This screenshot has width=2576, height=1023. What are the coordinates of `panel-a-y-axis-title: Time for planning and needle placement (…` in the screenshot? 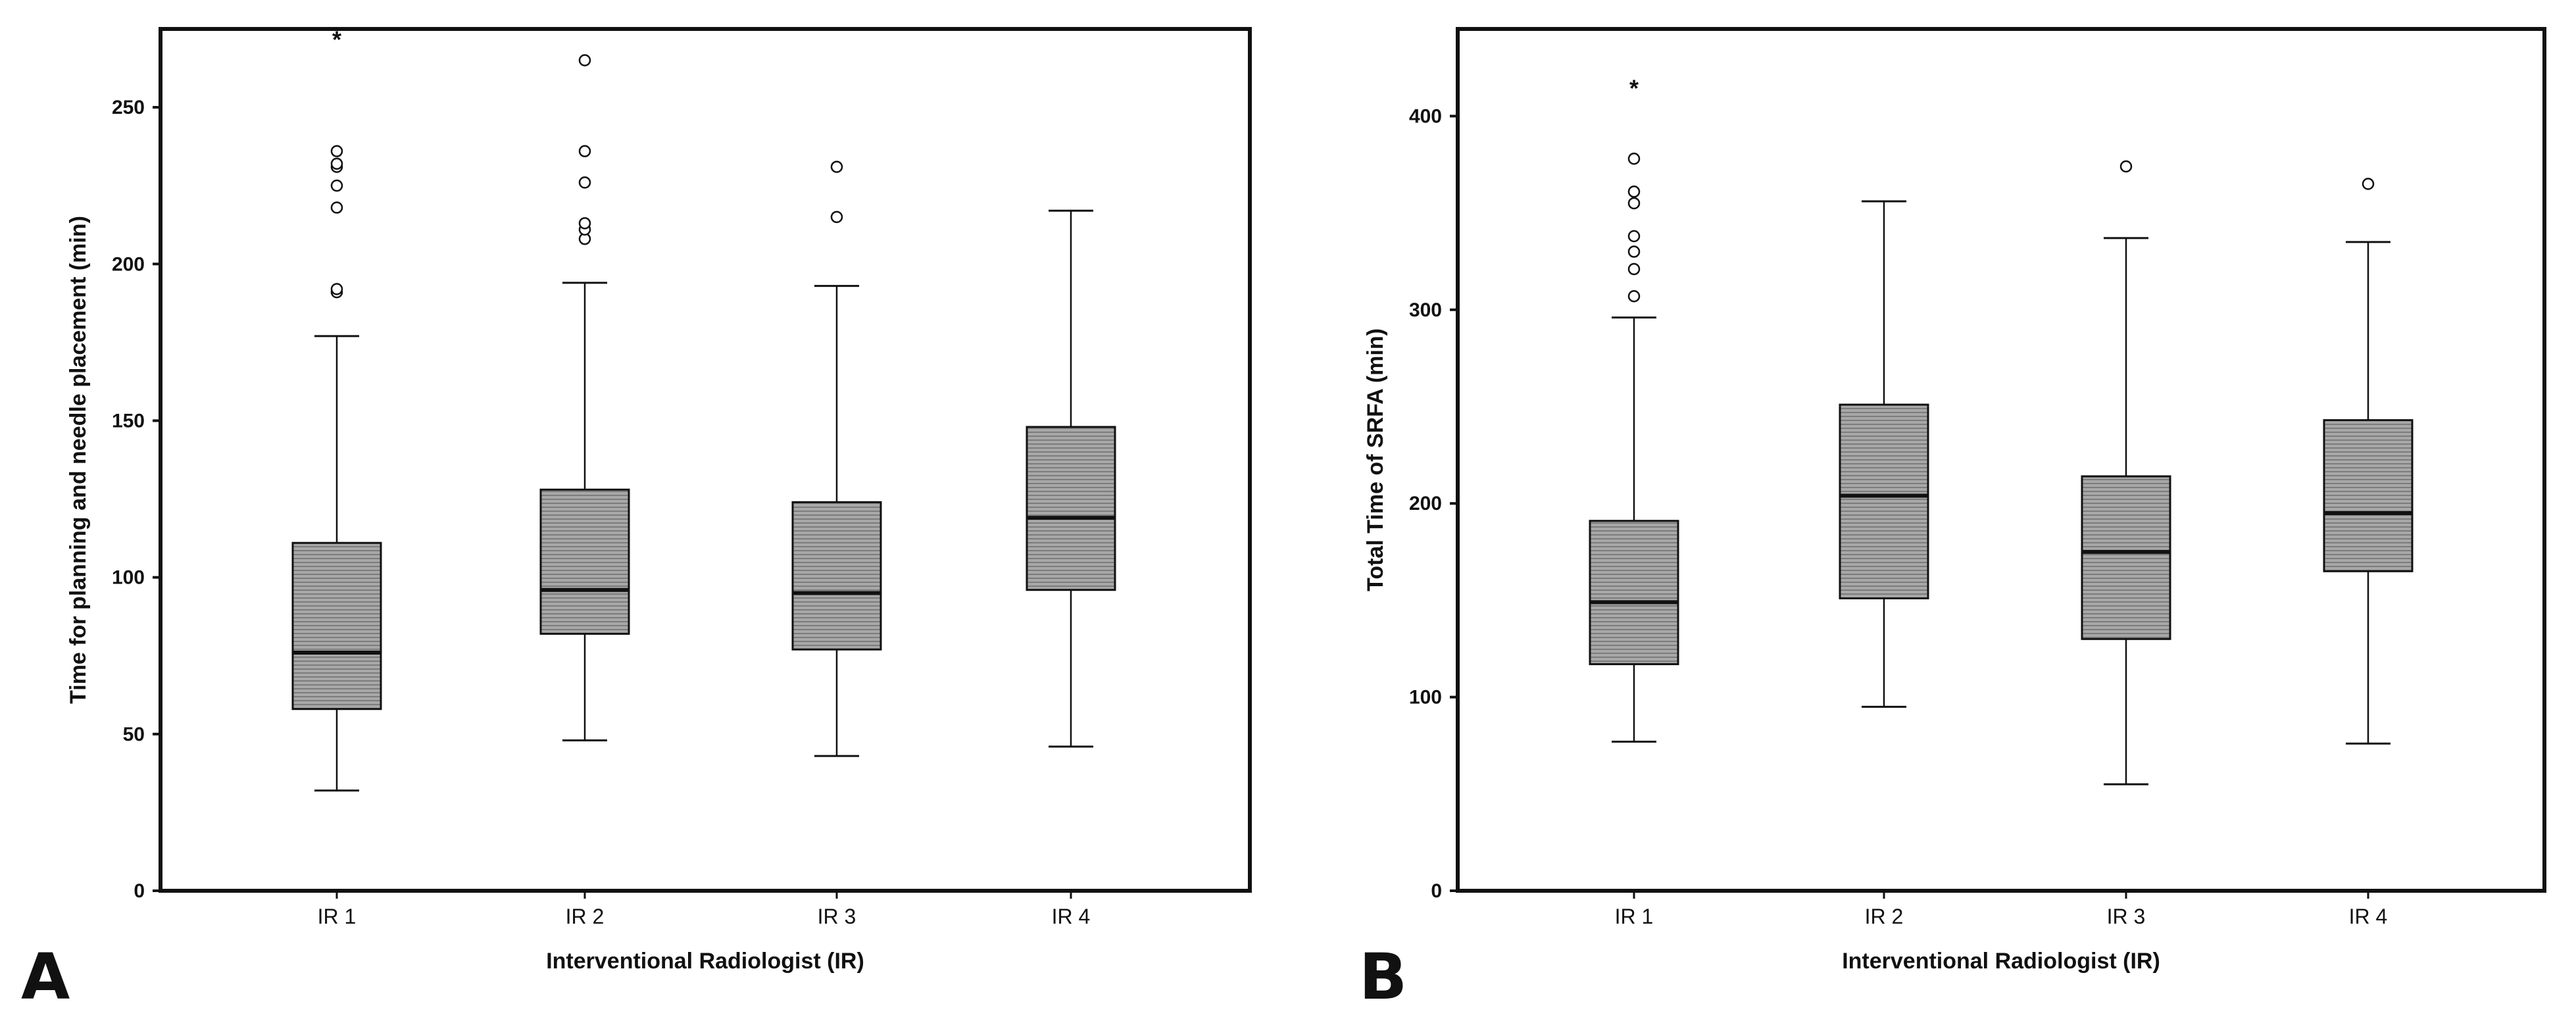 It's located at (78, 460).